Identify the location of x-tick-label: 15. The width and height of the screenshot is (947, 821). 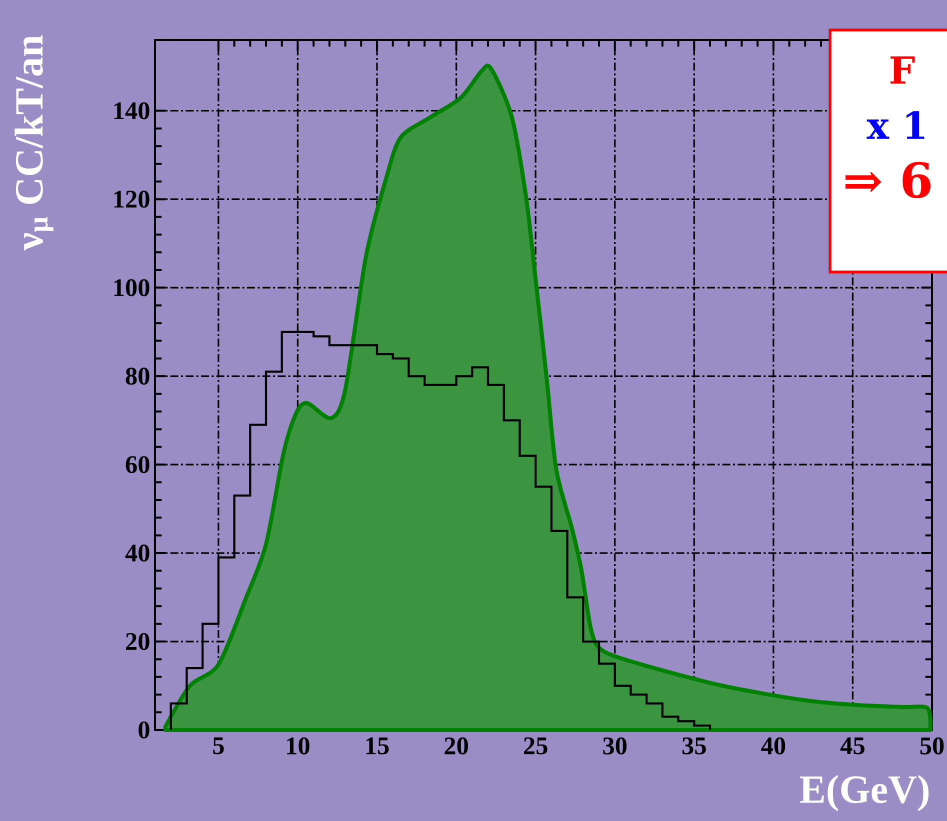
(377, 745).